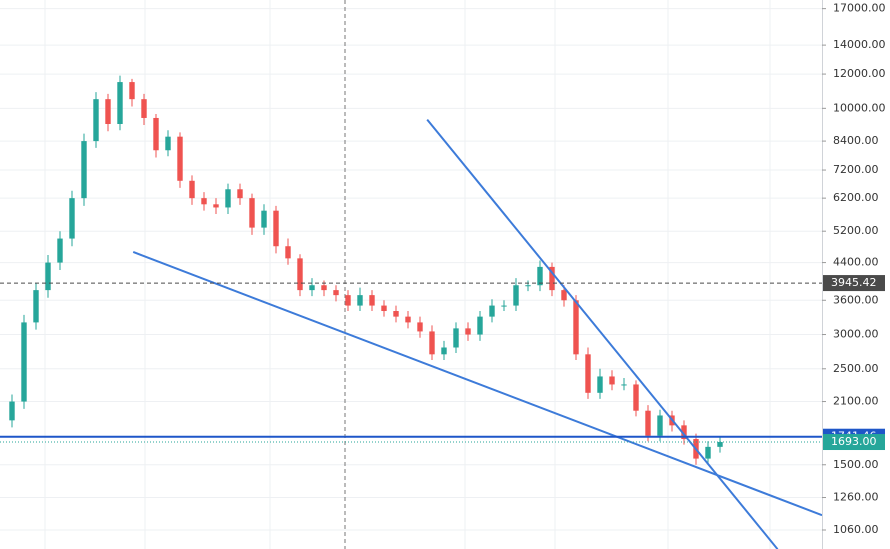  What do you see at coordinates (859, 107) in the screenshot?
I see `y-tick-label: 10000.00` at bounding box center [859, 107].